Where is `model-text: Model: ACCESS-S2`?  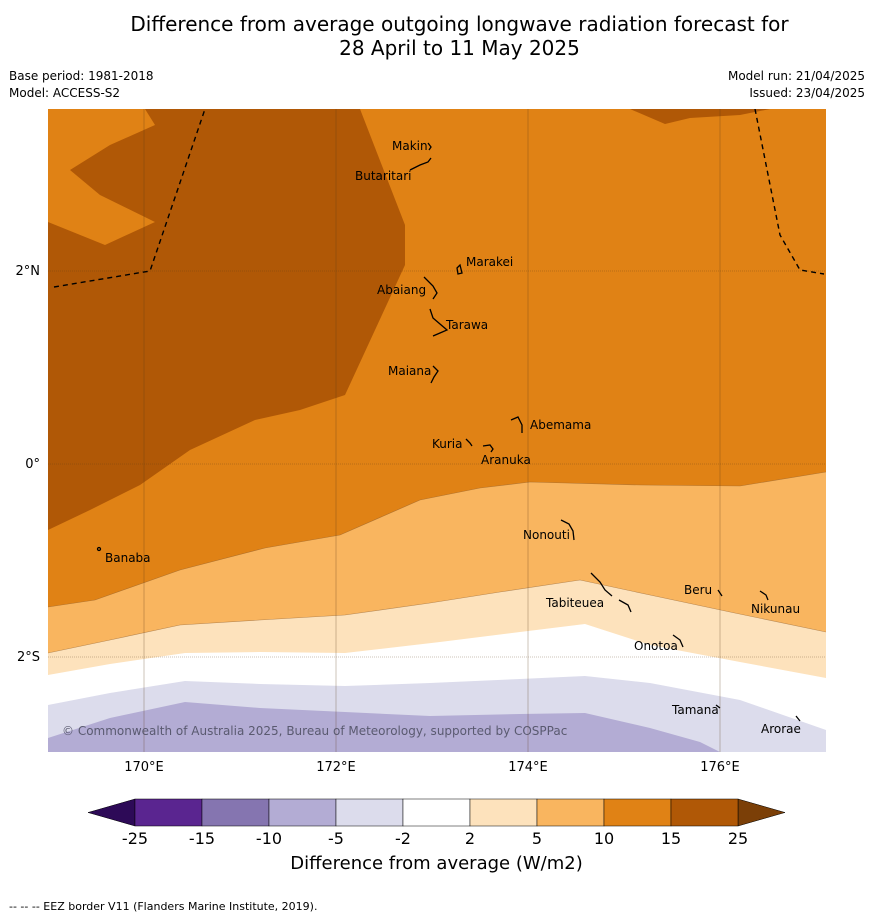 model-text: Model: ACCESS-S2 is located at coordinates (65, 93).